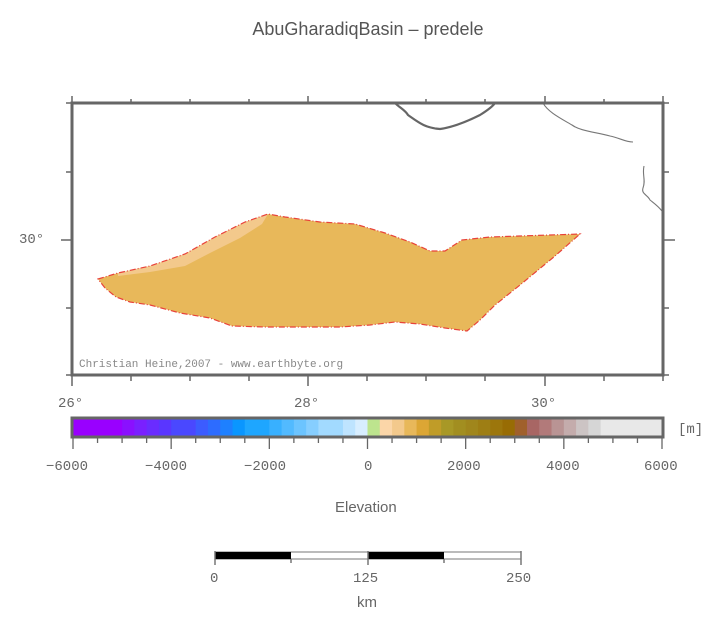 Image resolution: width=721 pixels, height=629 pixels. I want to click on river-nile-delta, so click(588, 122).